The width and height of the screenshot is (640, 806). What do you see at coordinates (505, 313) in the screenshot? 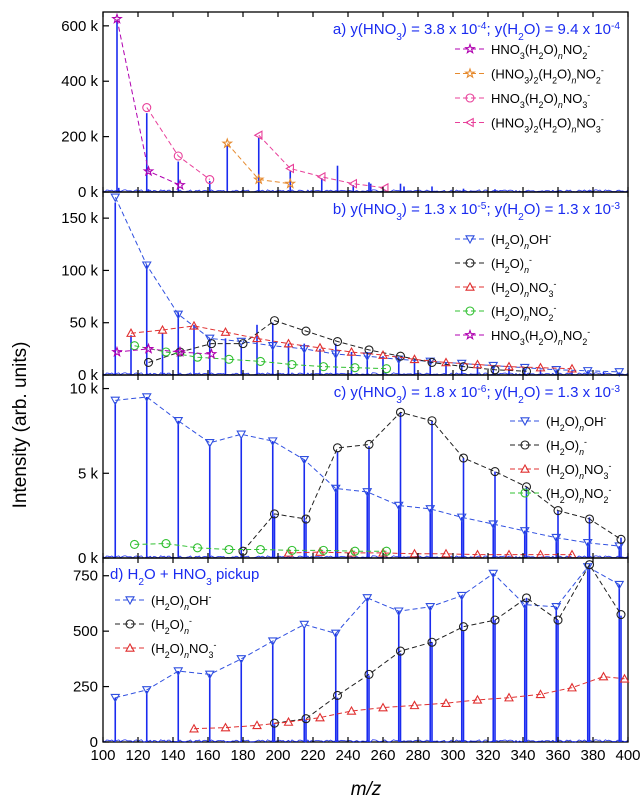
I see `legend-entry: (H2O)nNO2-` at bounding box center [505, 313].